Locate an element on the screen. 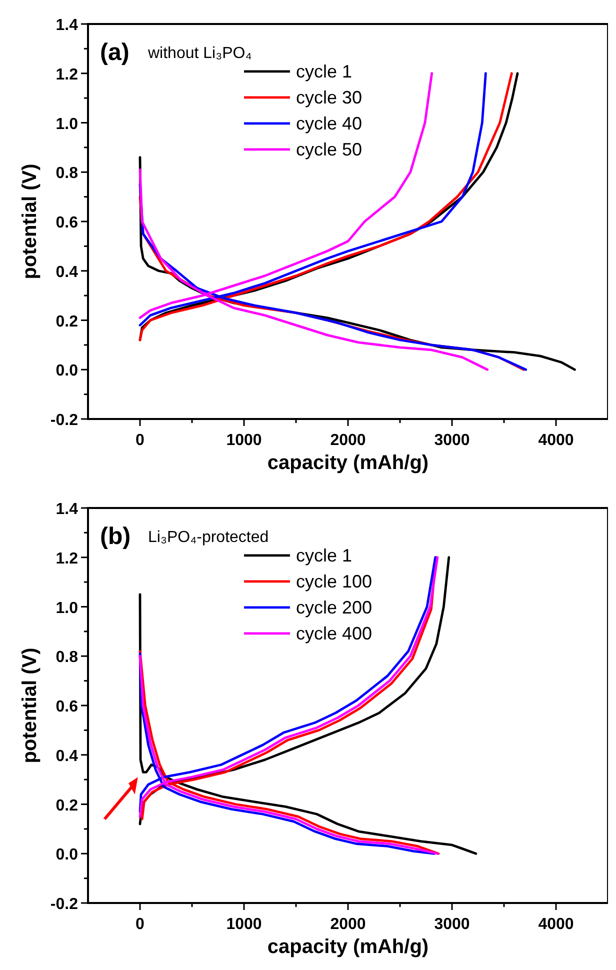 The height and width of the screenshot is (970, 616). legend-label: cycle 200 is located at coordinates (334, 607).